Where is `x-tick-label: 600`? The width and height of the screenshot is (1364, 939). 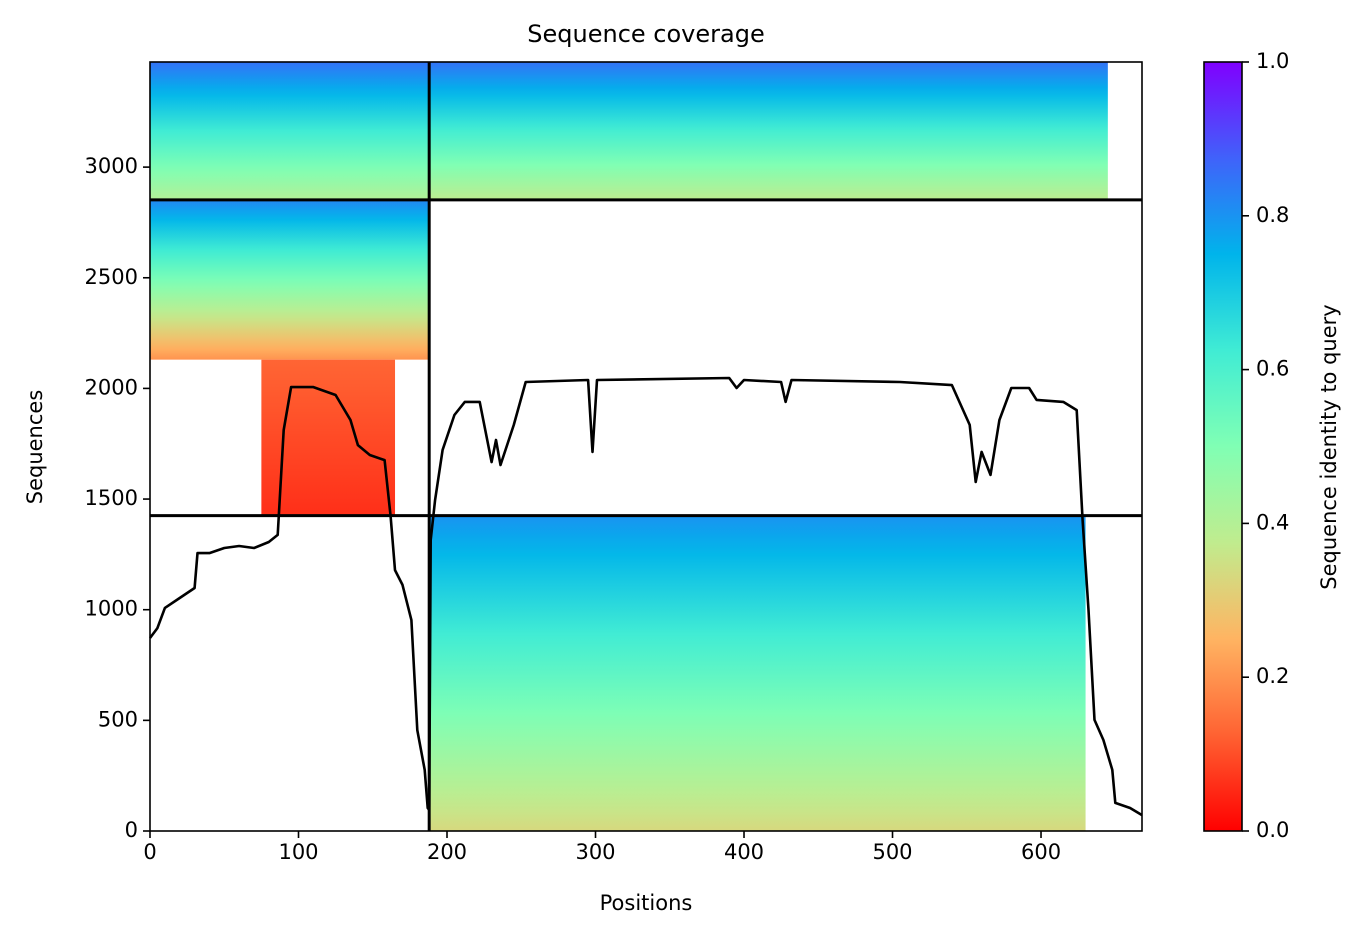 x-tick-label: 600 is located at coordinates (1041, 852).